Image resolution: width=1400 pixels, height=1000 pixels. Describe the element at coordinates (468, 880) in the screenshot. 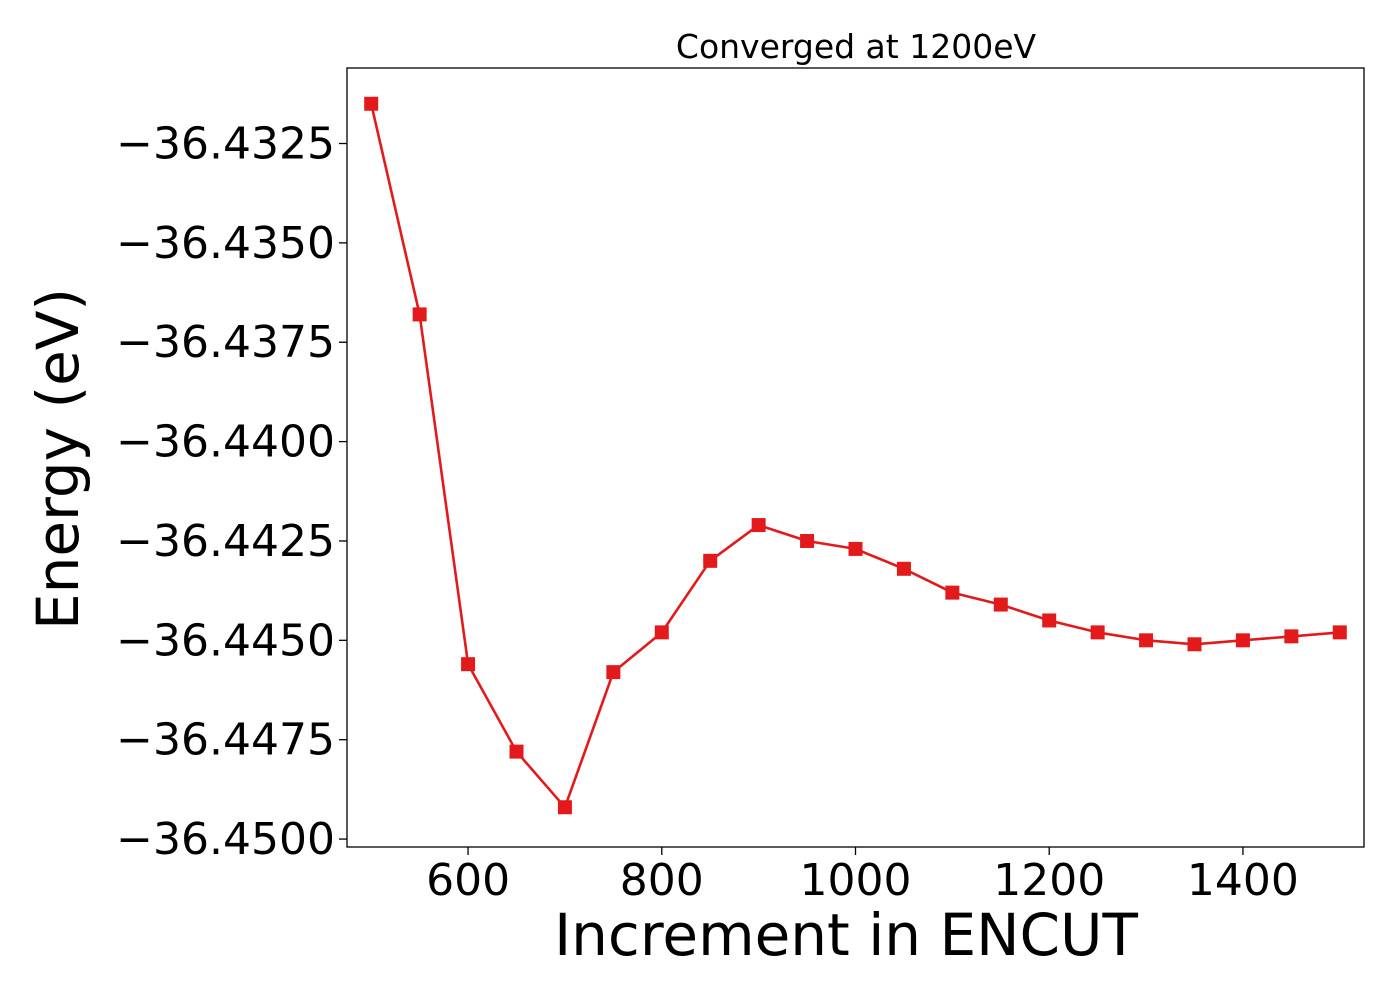

I see `x-tick-label: 600` at that location.